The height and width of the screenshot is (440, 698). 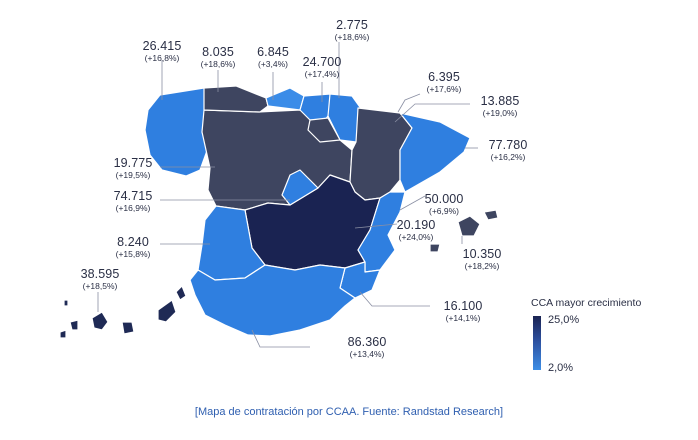 I want to click on value: 77.780, so click(x=508, y=145).